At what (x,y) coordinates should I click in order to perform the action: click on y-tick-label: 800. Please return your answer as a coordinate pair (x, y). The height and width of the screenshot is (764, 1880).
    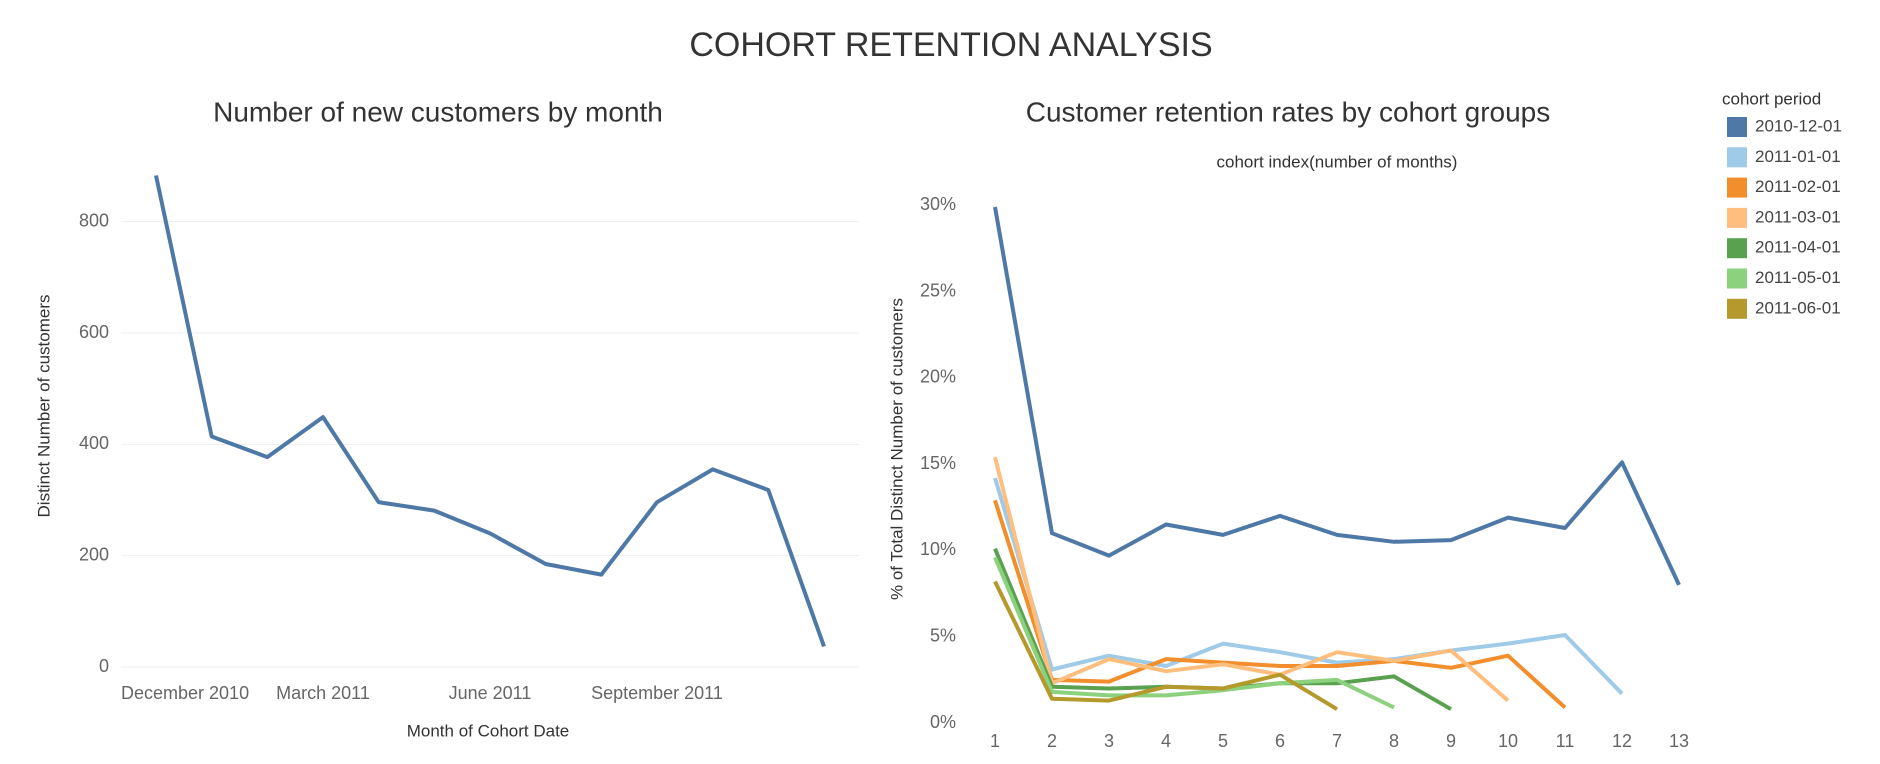
    Looking at the image, I should click on (94, 220).